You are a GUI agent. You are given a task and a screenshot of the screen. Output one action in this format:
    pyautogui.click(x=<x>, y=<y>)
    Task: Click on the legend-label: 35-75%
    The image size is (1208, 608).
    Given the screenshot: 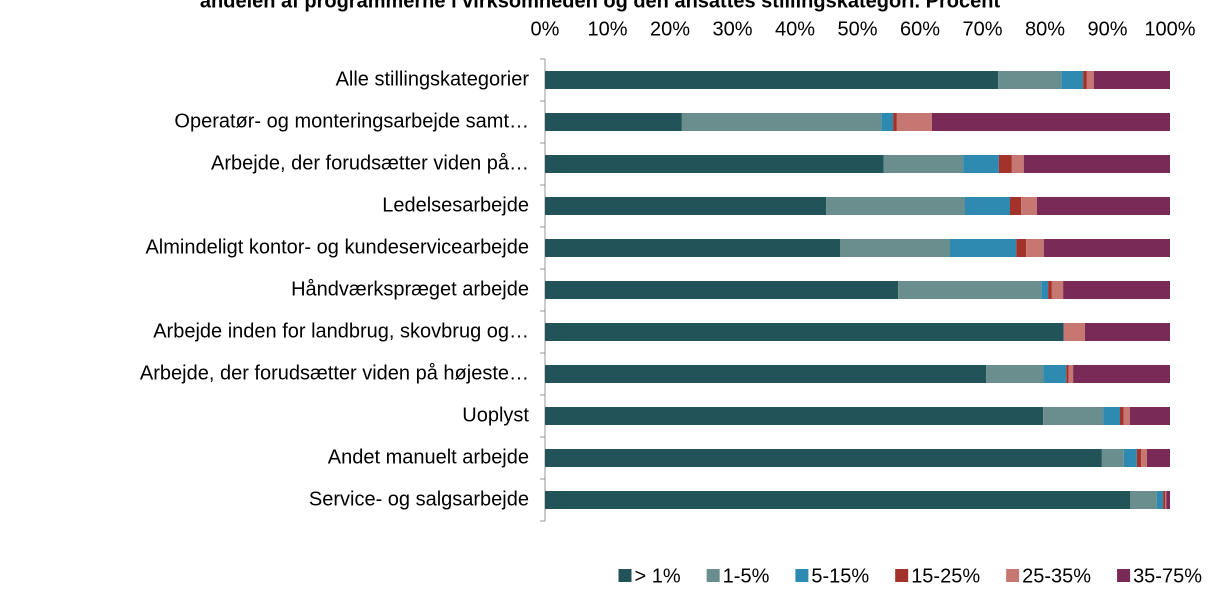 What is the action you would take?
    pyautogui.click(x=1167, y=576)
    